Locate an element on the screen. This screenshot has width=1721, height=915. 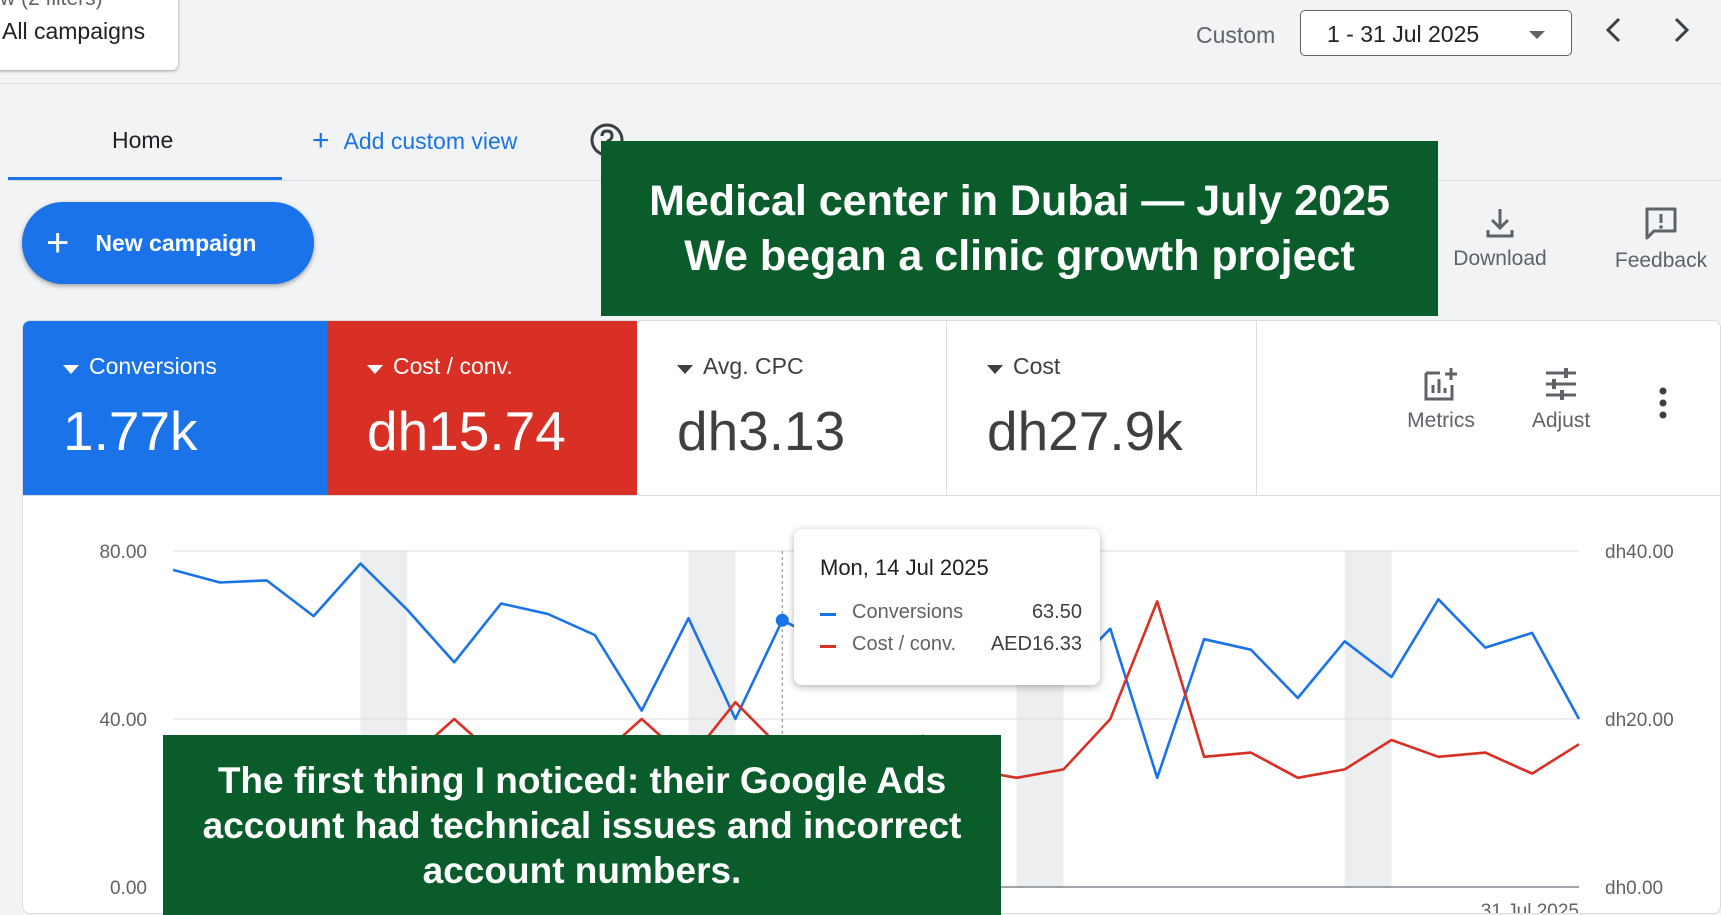
scorecards-divider is located at coordinates (871, 495).